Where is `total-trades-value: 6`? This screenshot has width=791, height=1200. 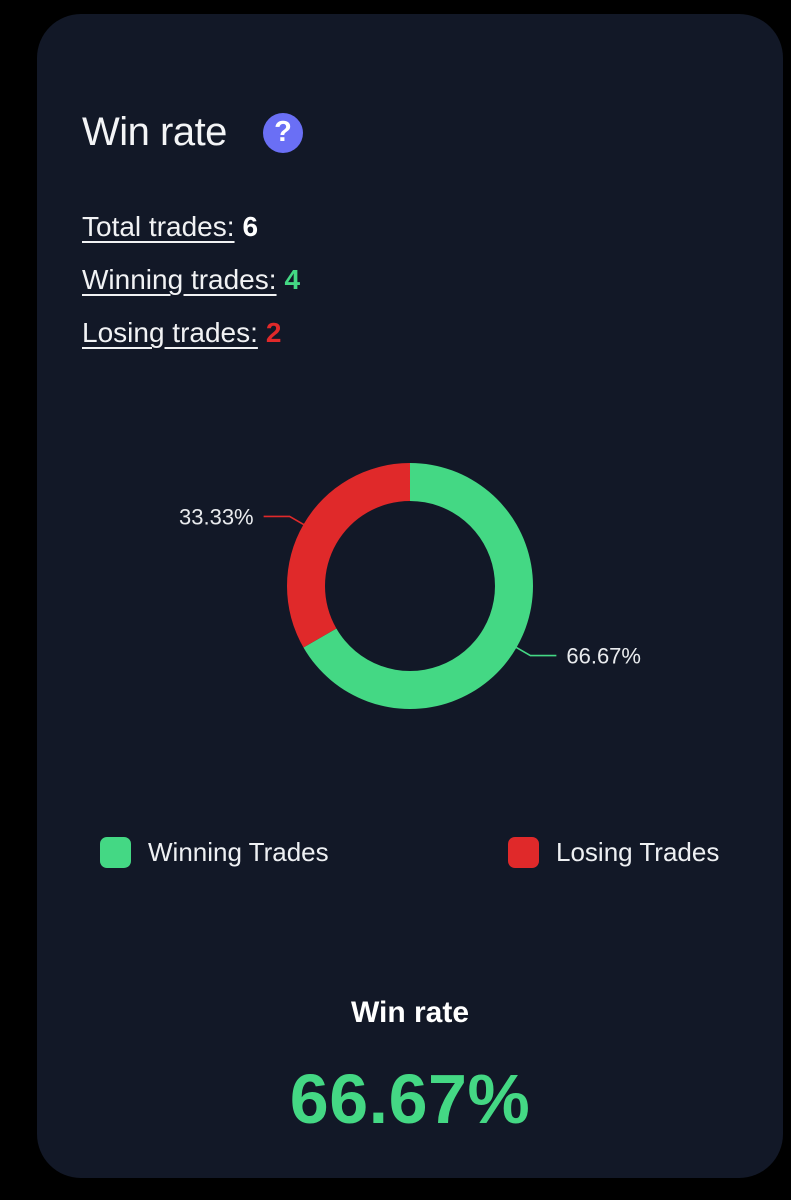 total-trades-value: 6 is located at coordinates (250, 226).